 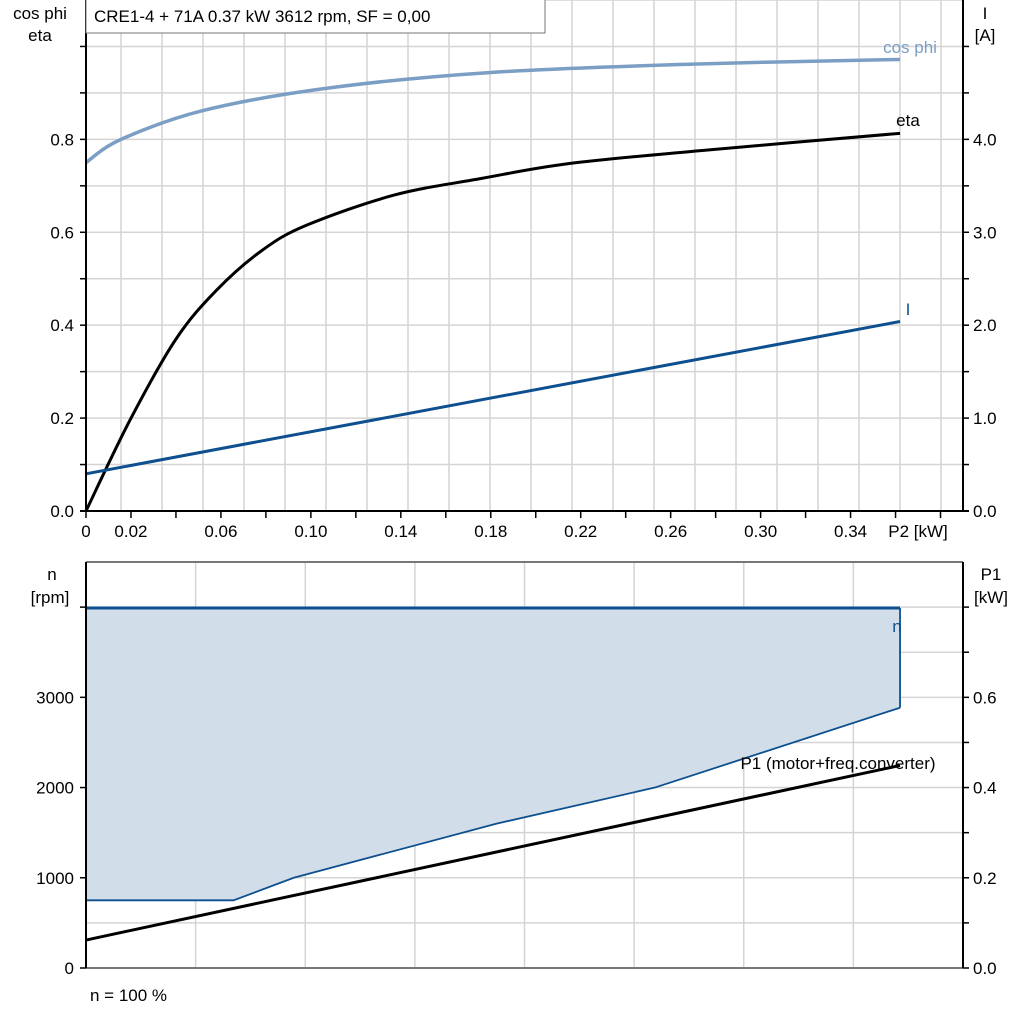 What do you see at coordinates (85, 531) in the screenshot?
I see `x-tick-label: 0` at bounding box center [85, 531].